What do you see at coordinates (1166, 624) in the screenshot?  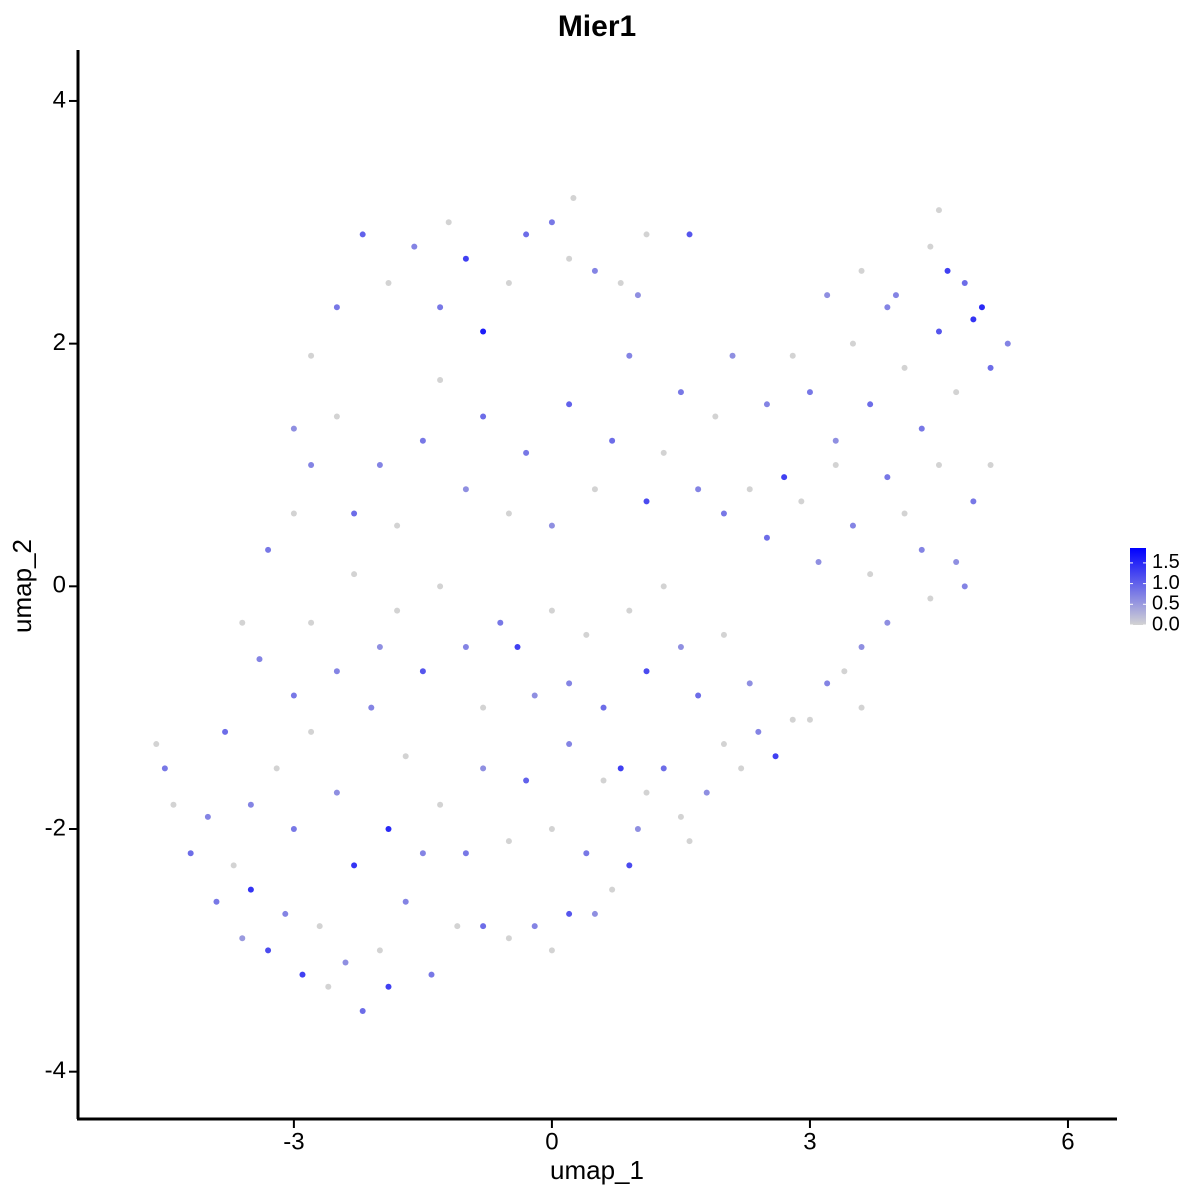 I see `colorbar-label: 0.0` at bounding box center [1166, 624].